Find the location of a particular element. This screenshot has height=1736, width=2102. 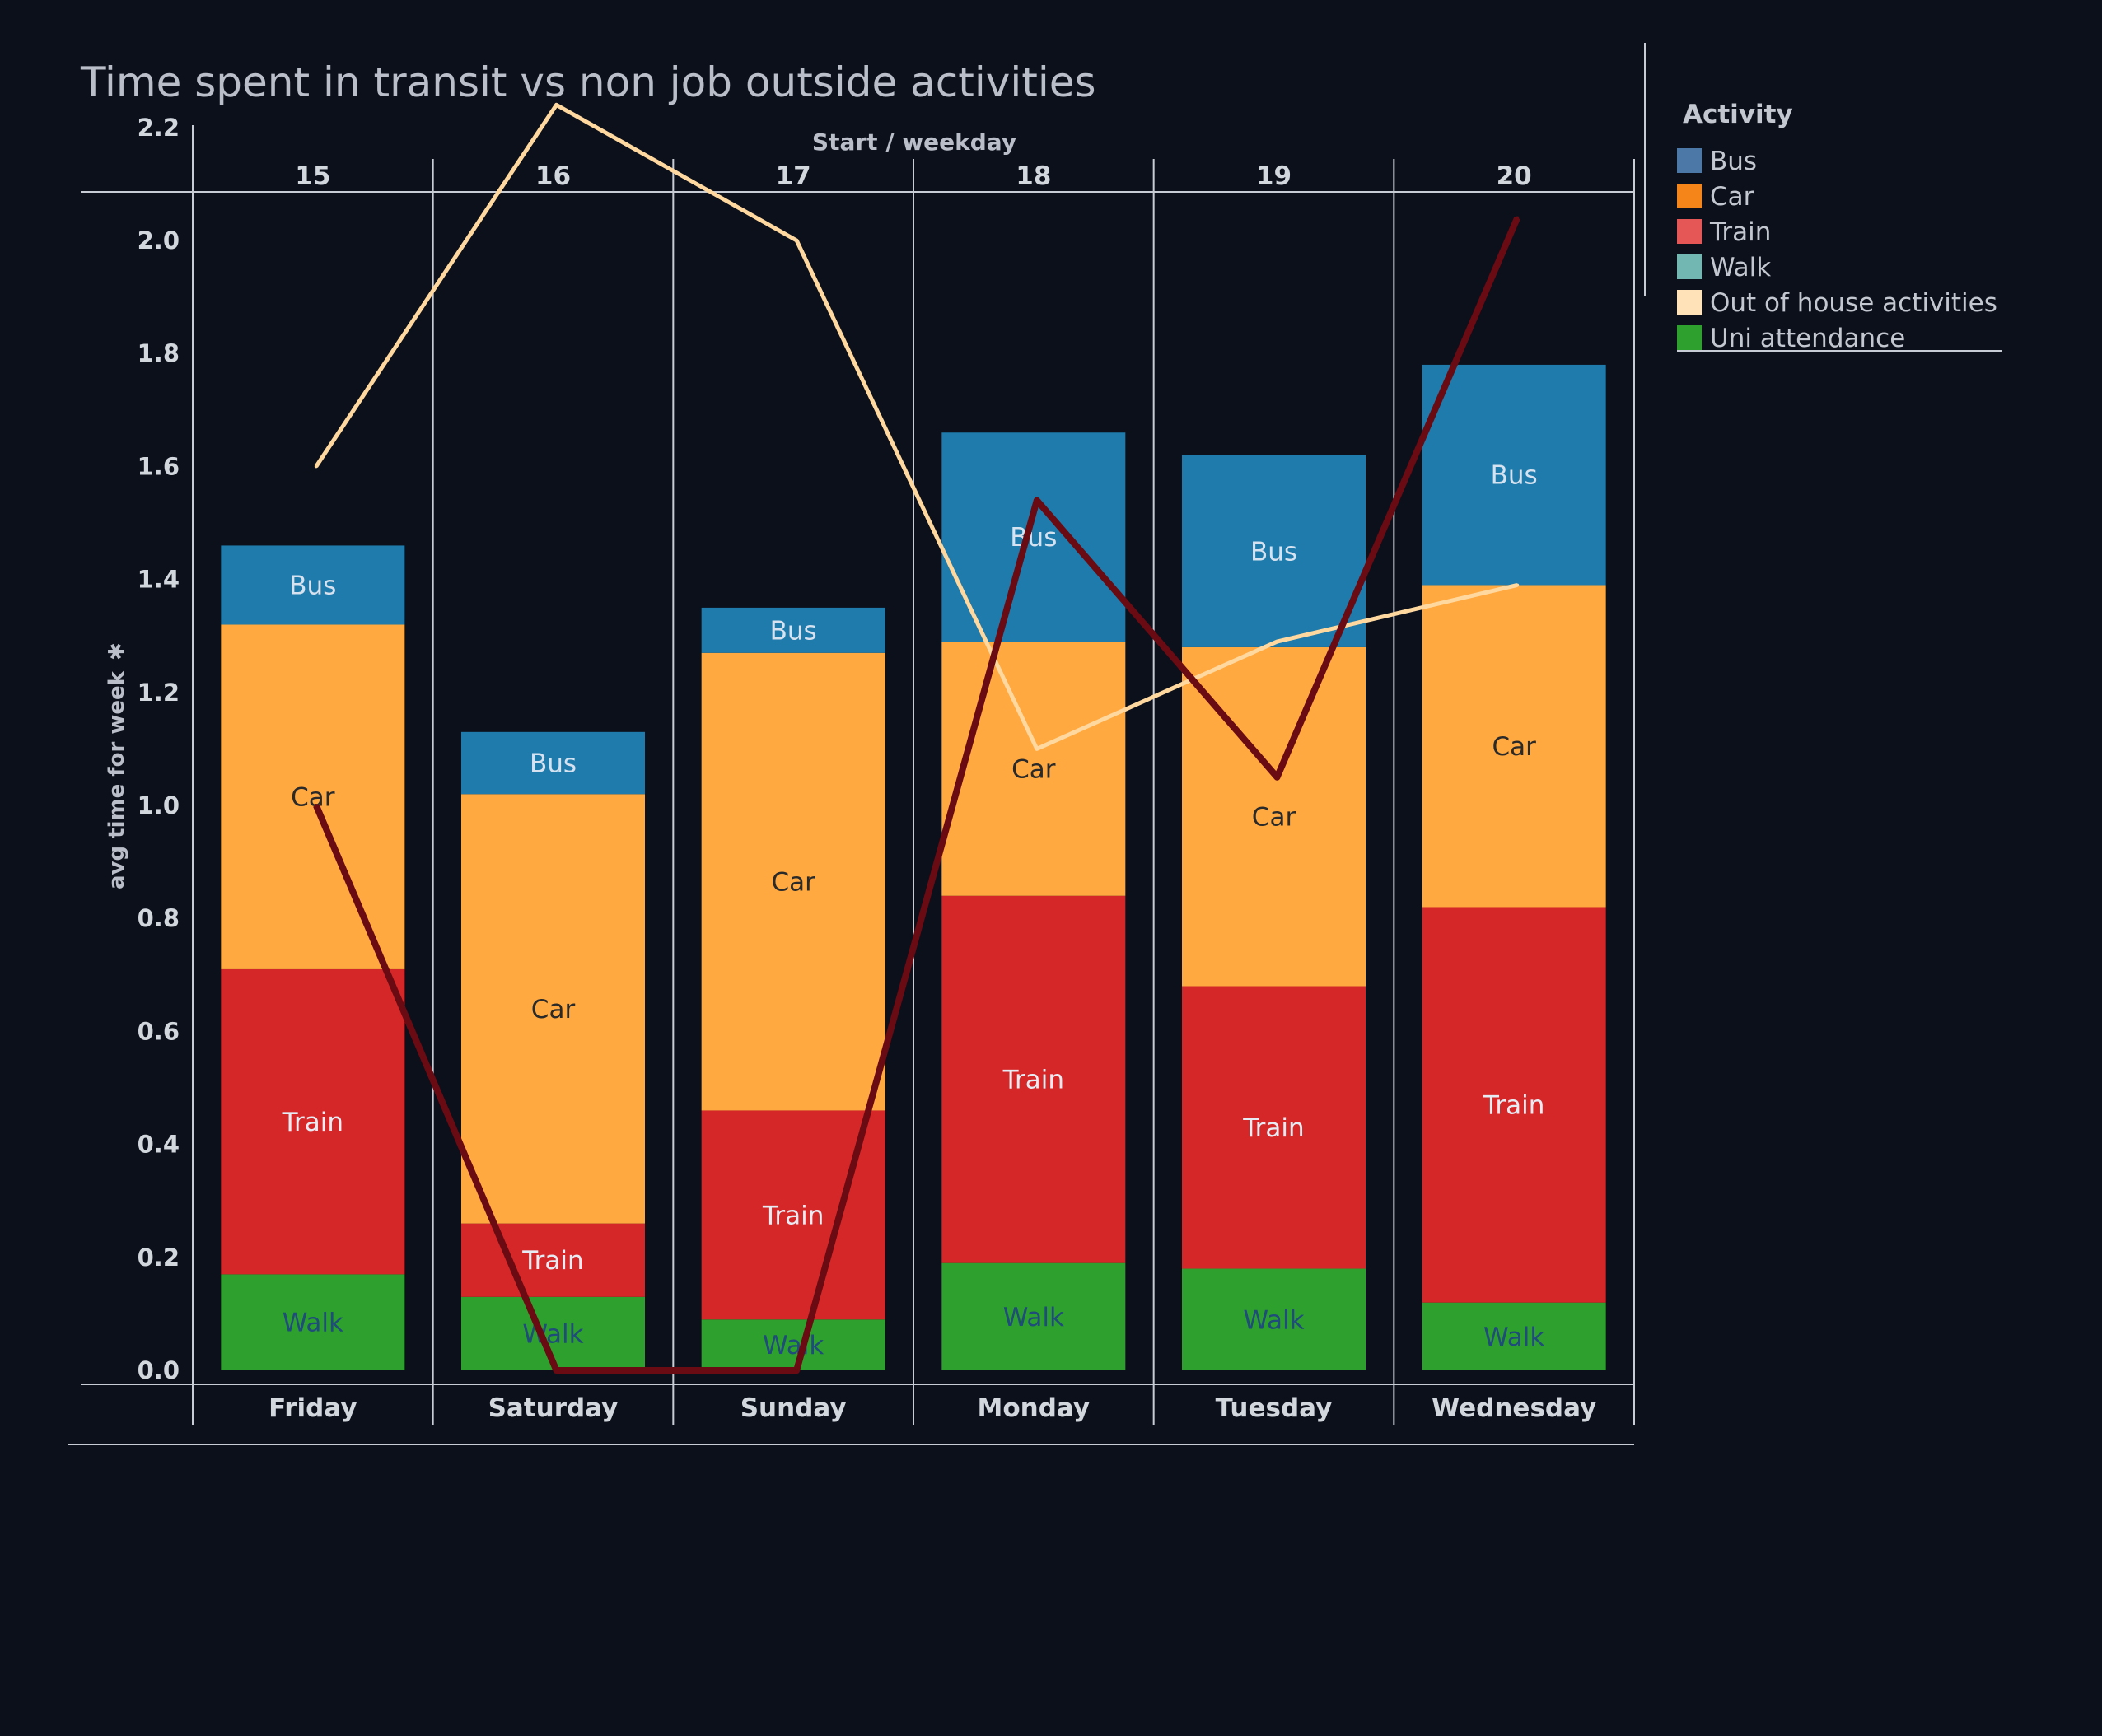

y-tick-label: 0.4 is located at coordinates (159, 1145).